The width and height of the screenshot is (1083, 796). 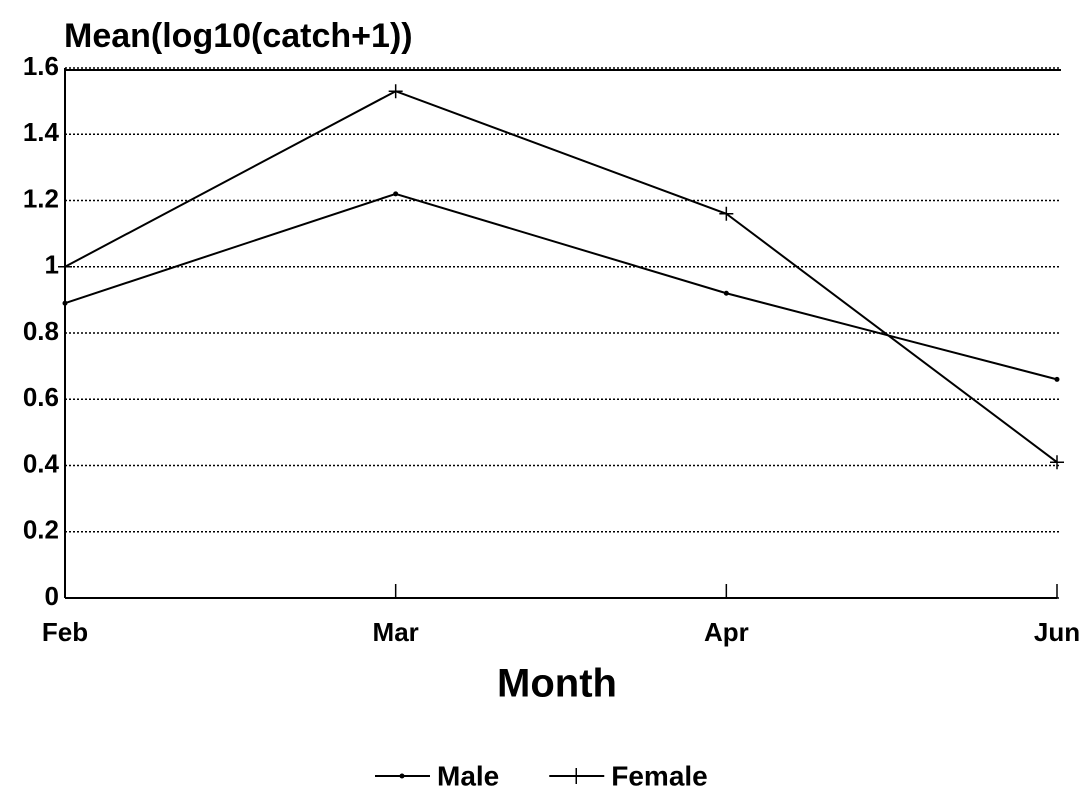 What do you see at coordinates (52, 265) in the screenshot?
I see `y-tick-label: 1` at bounding box center [52, 265].